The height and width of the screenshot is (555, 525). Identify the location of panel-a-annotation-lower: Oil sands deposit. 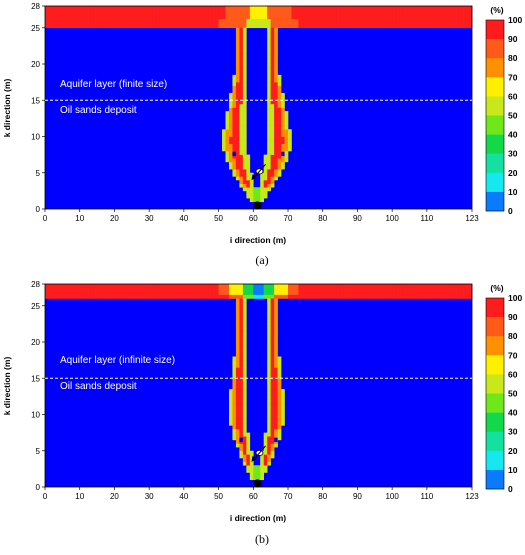
(98, 110).